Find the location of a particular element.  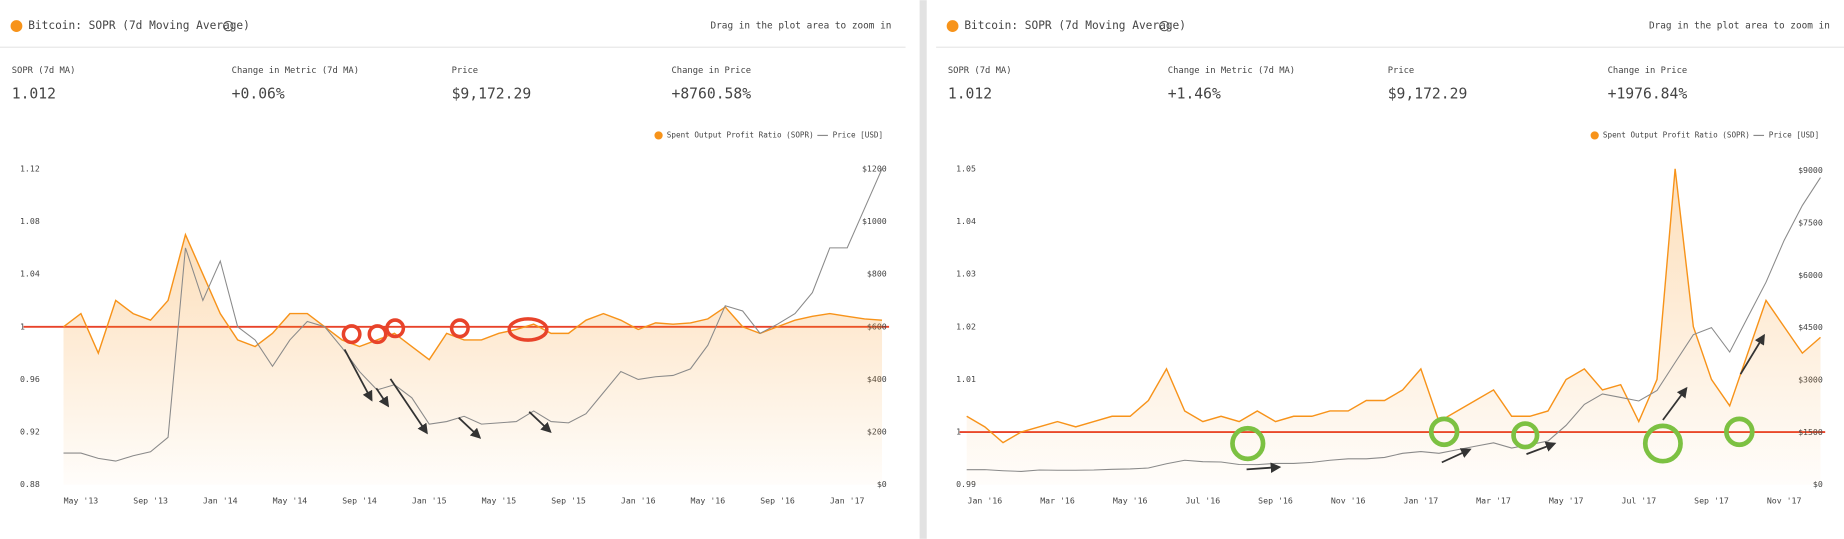

x-tick-label: Nov '17 is located at coordinates (1784, 501).